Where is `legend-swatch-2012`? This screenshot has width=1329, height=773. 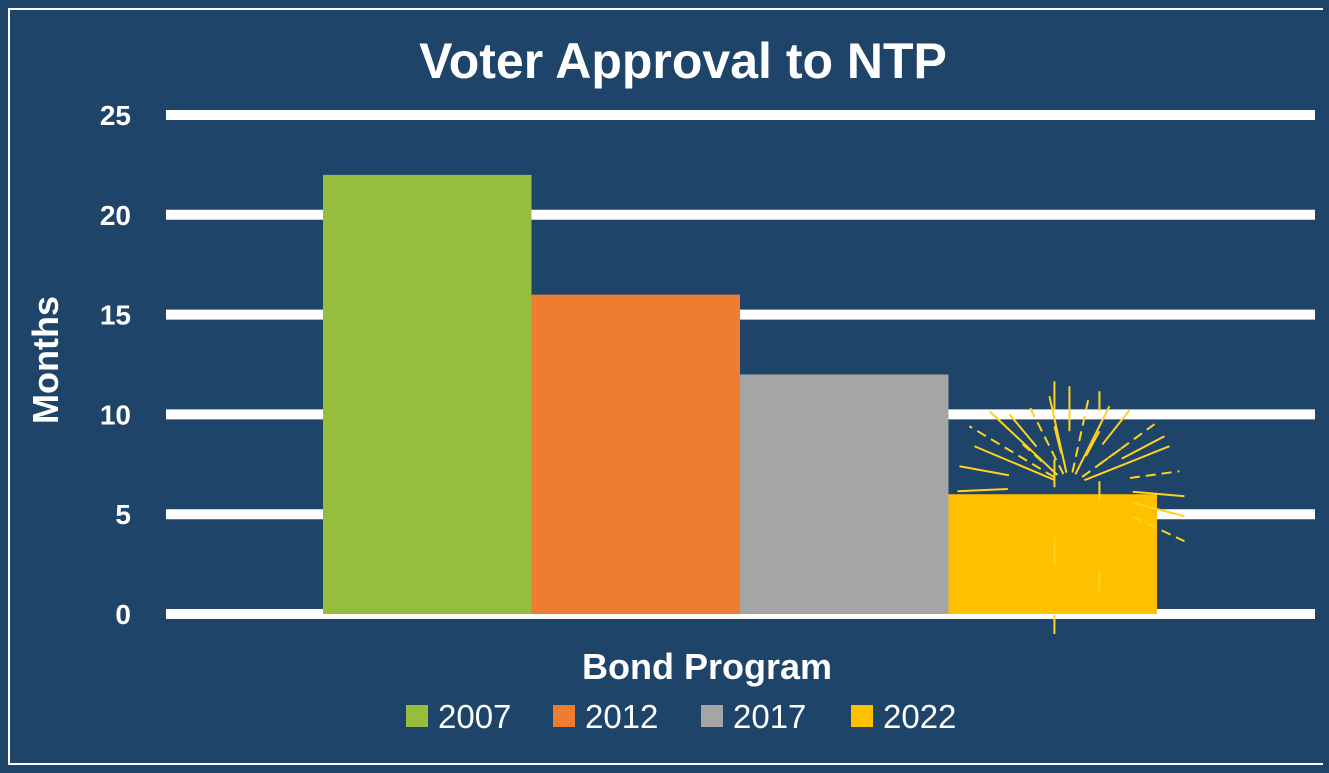 legend-swatch-2012 is located at coordinates (564, 716).